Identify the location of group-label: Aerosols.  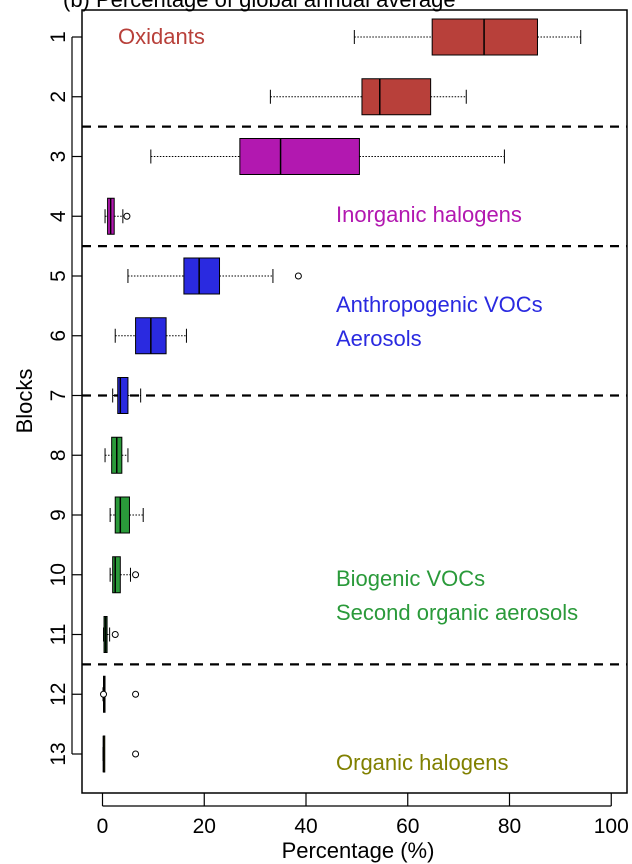
(379, 338).